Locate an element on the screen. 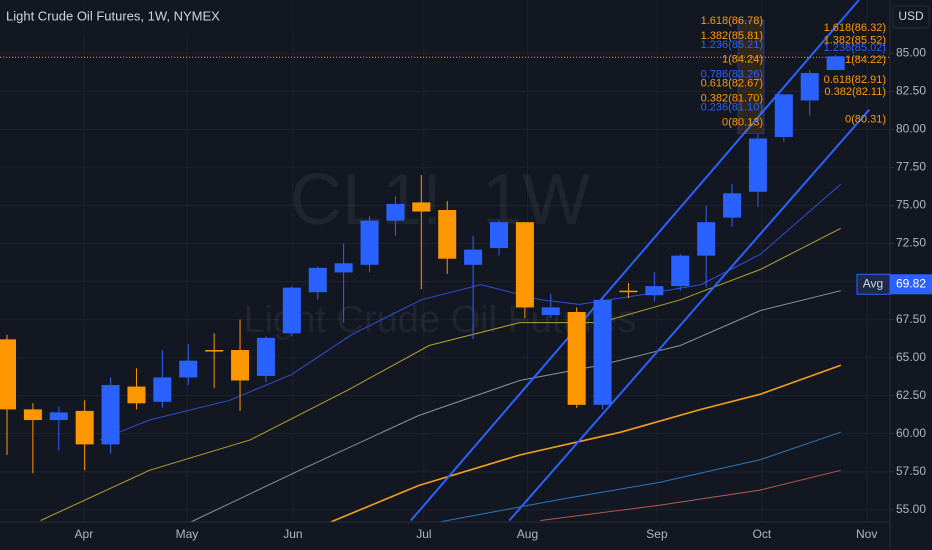 The height and width of the screenshot is (550, 932). fib-label: 1.618(86.32) is located at coordinates (855, 28).